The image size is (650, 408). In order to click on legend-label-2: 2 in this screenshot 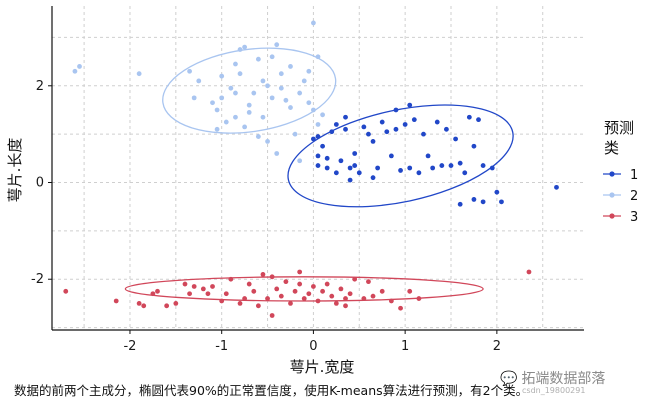, I will do `click(634, 196)`.